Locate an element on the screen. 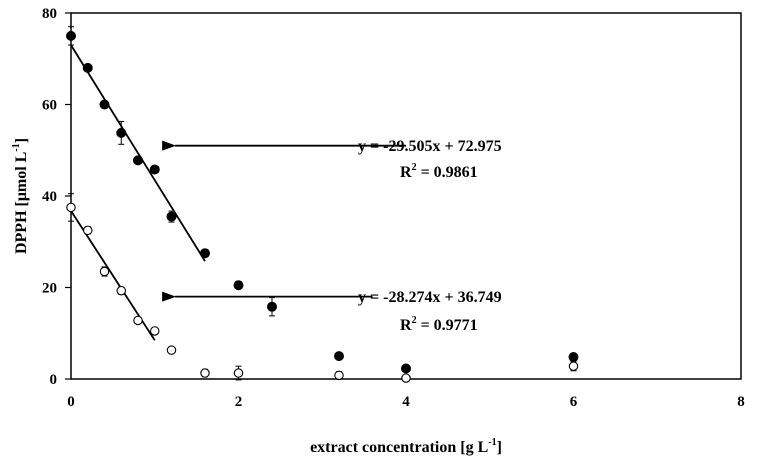 The width and height of the screenshot is (763, 461). r2-label-series-1: R2 = 0.9861 is located at coordinates (439, 171).